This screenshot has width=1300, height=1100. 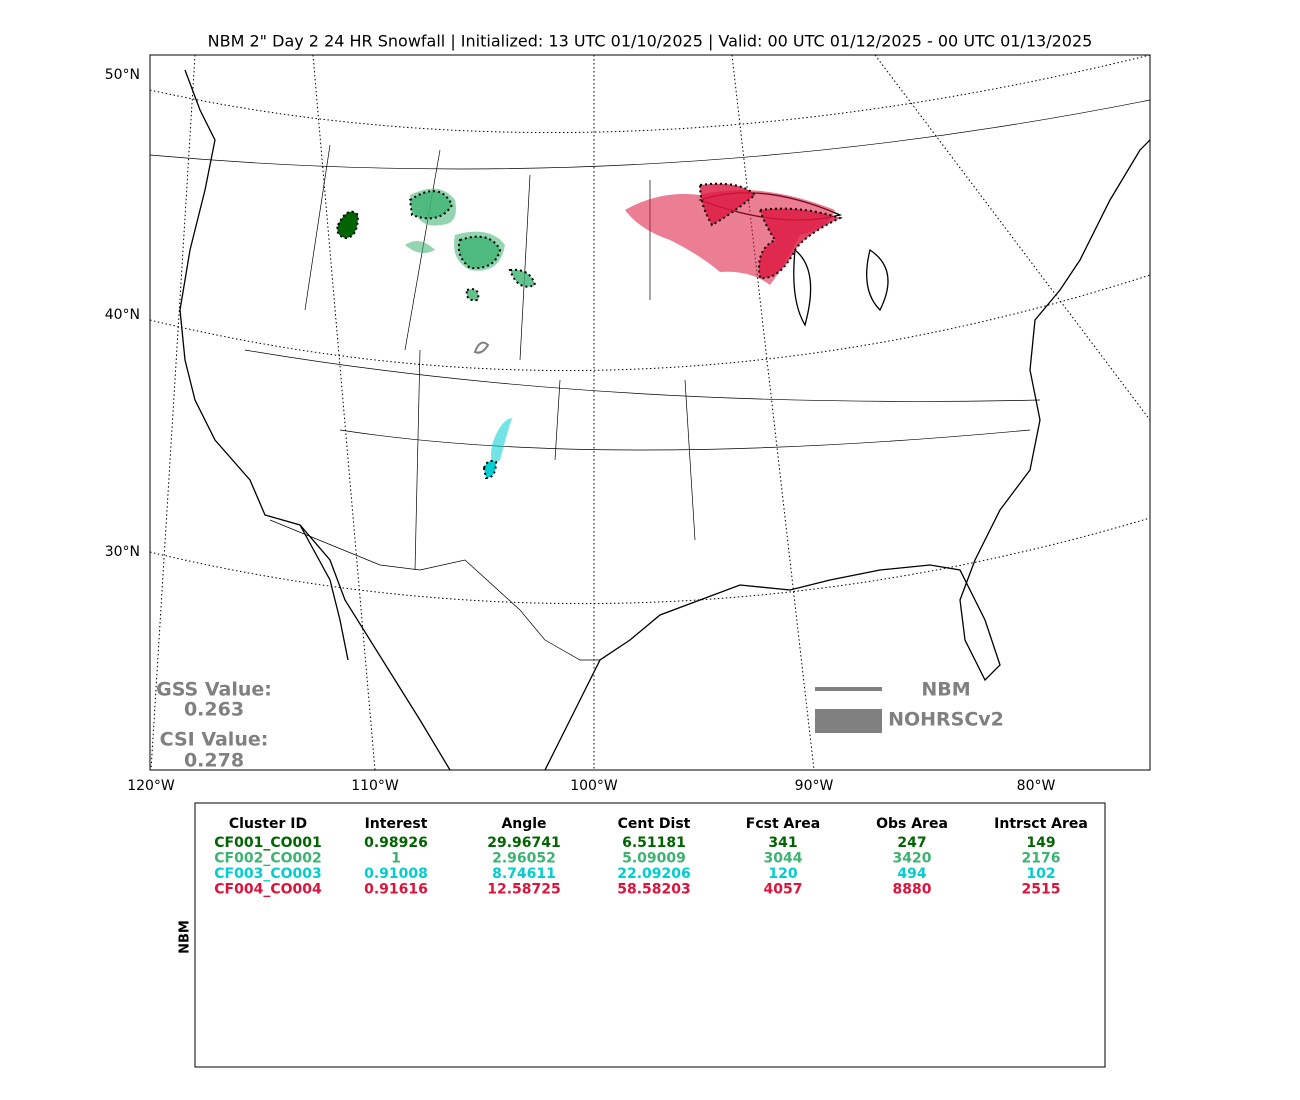 I want to click on lat-label: 40°N, so click(x=122, y=315).